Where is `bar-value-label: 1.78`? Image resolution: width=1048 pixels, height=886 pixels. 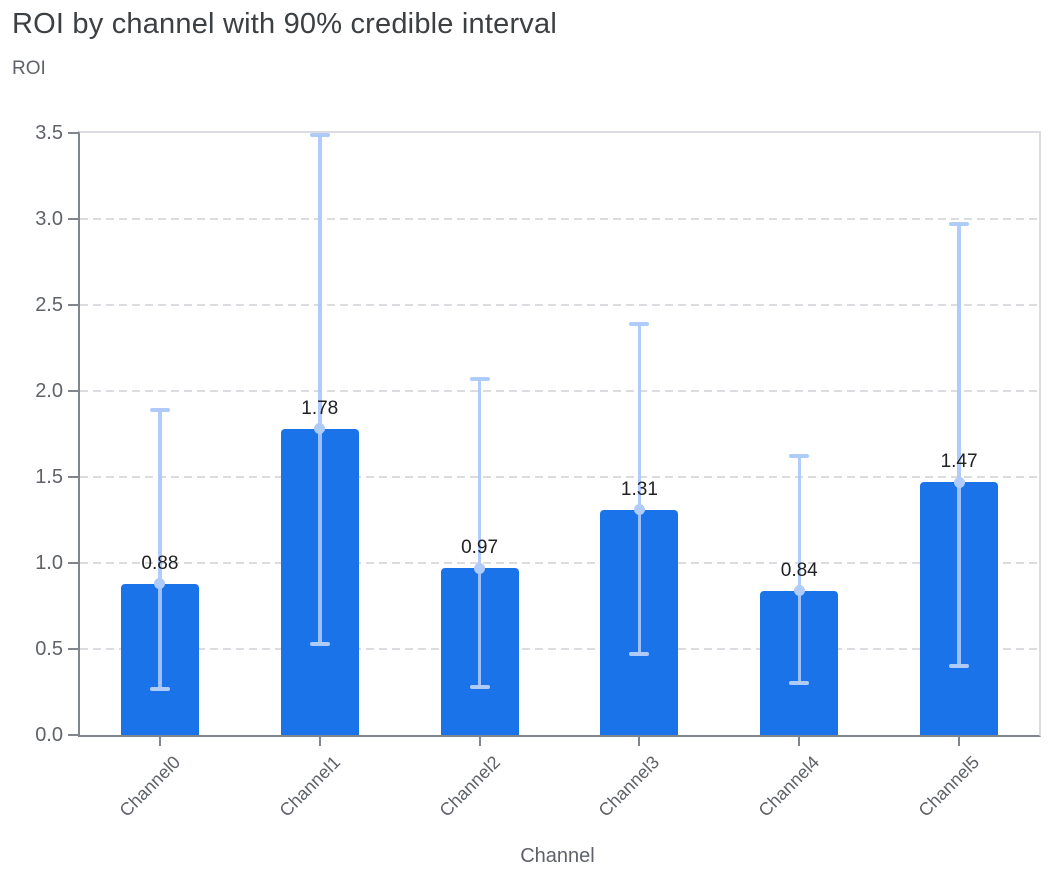
bar-value-label: 1.78 is located at coordinates (320, 408).